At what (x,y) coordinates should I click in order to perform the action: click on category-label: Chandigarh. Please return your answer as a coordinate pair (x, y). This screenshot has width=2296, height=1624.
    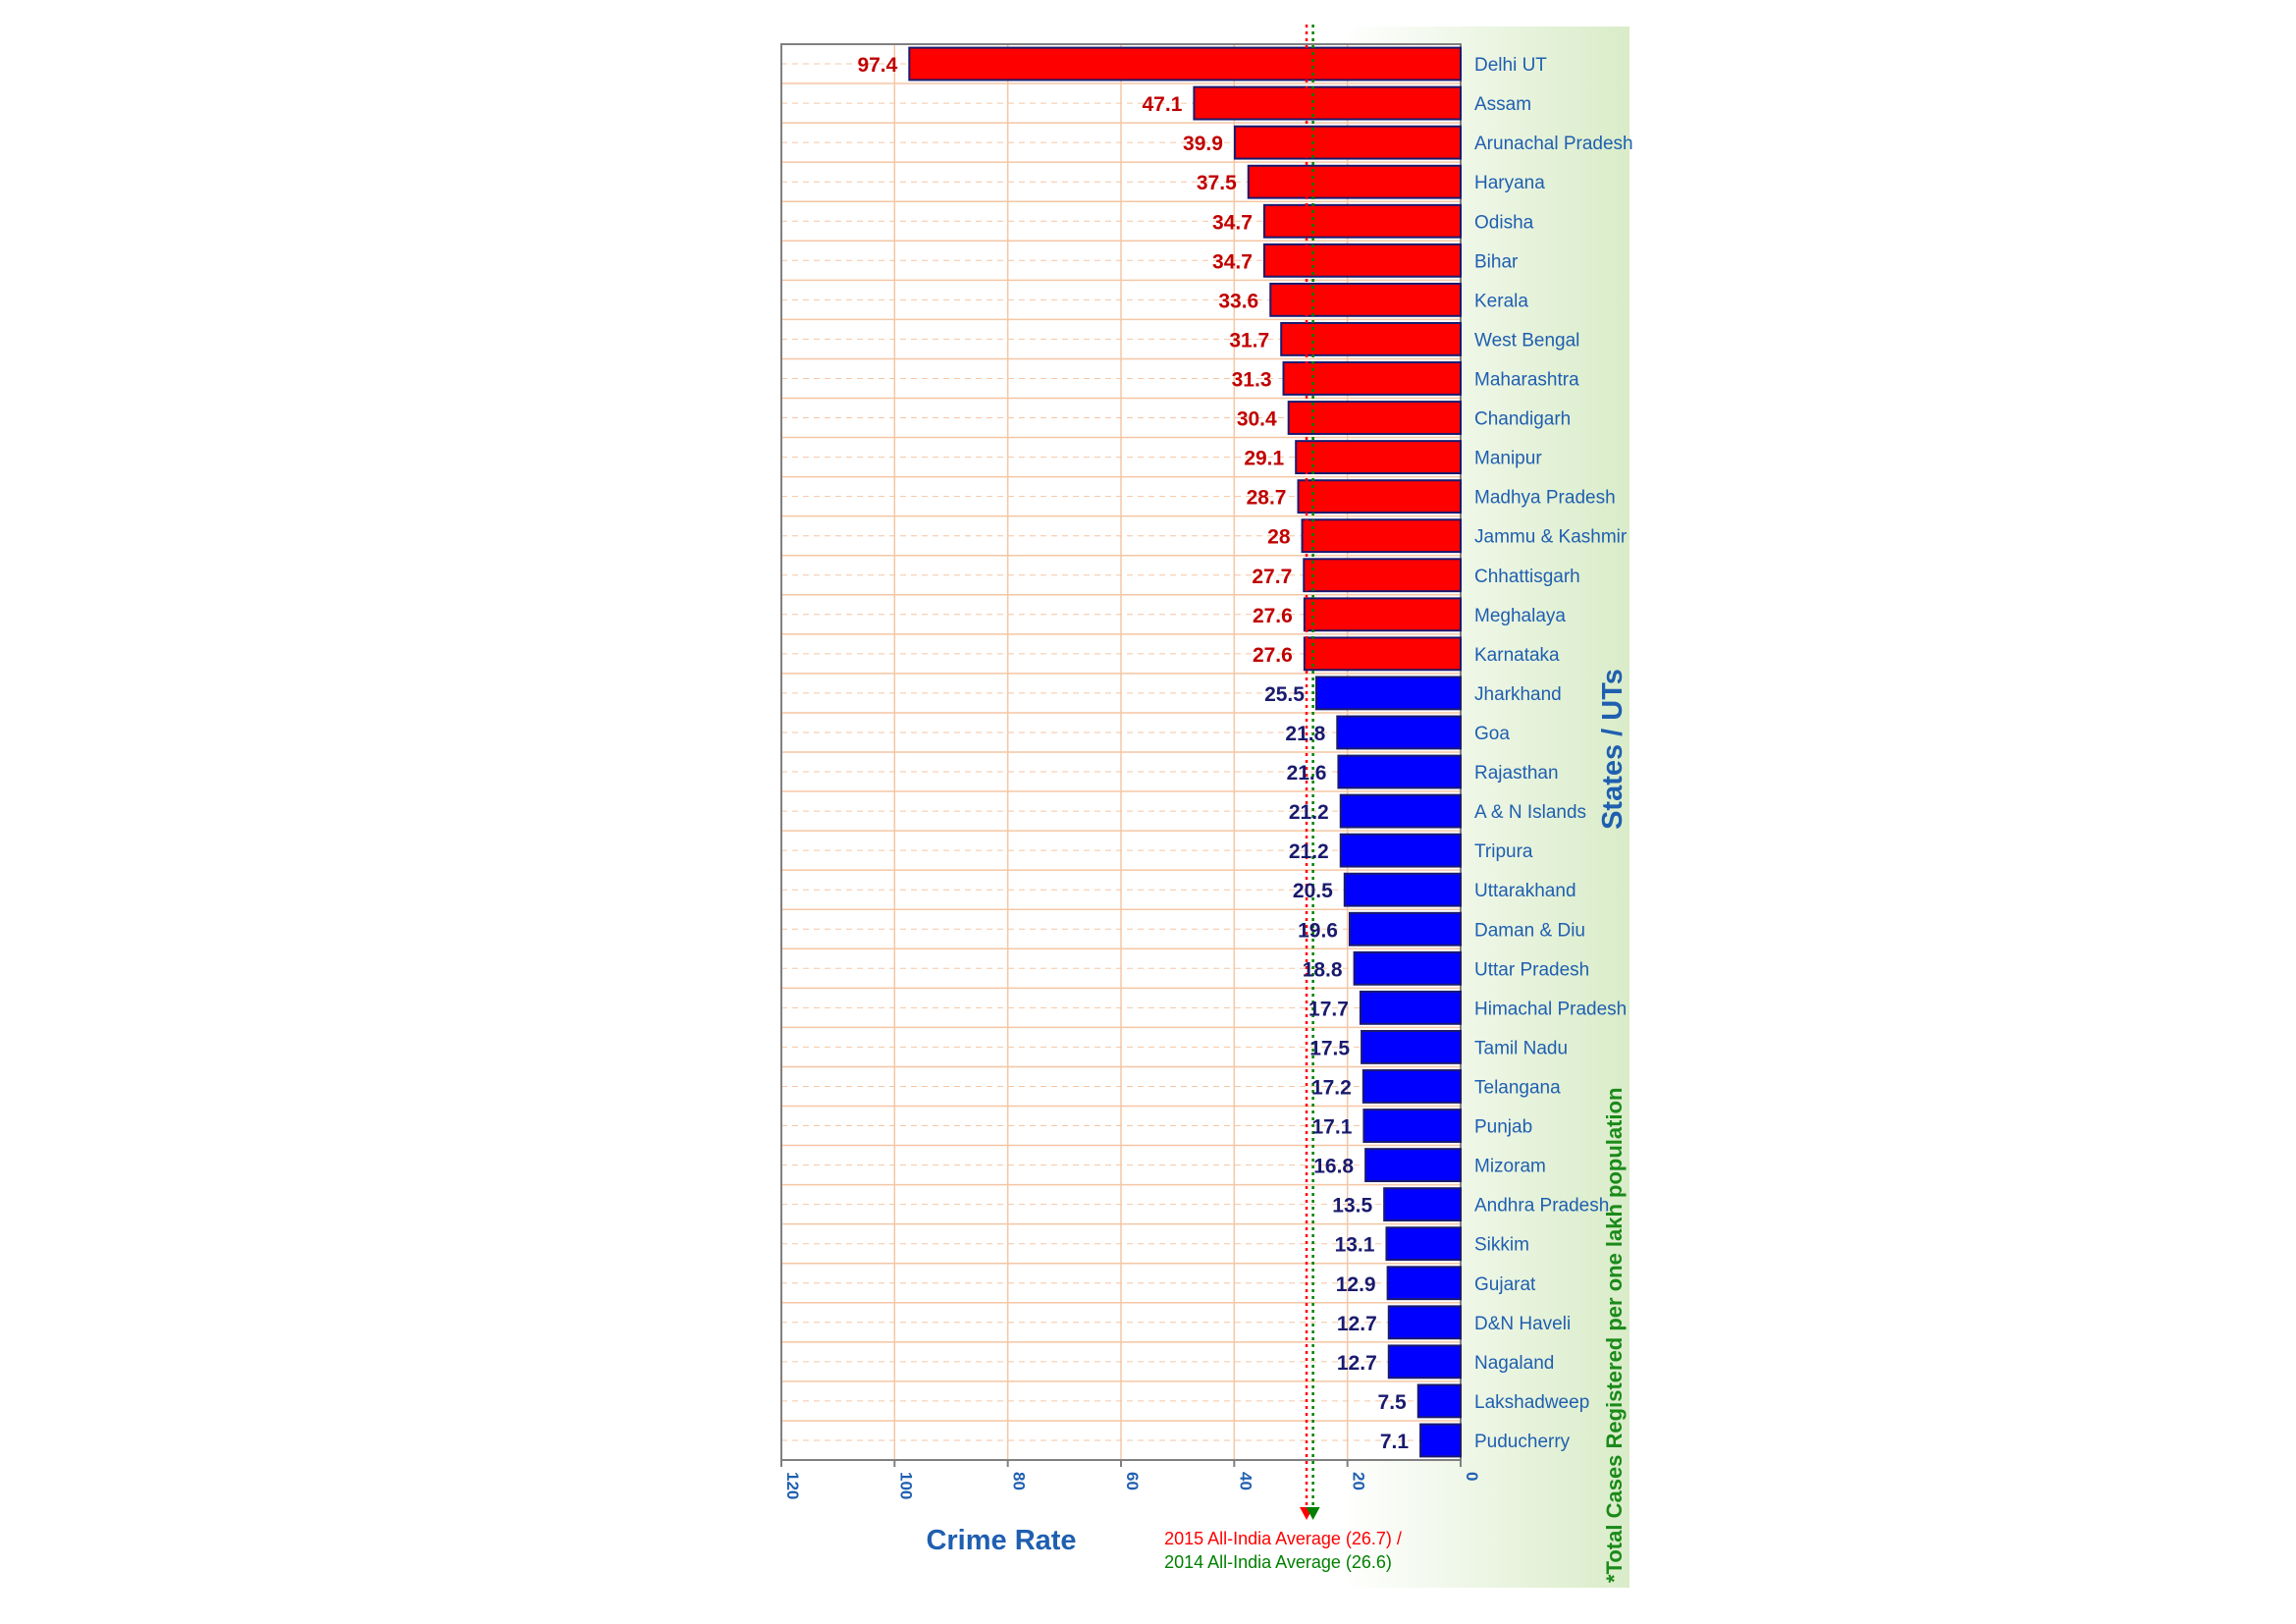
    Looking at the image, I should click on (1522, 419).